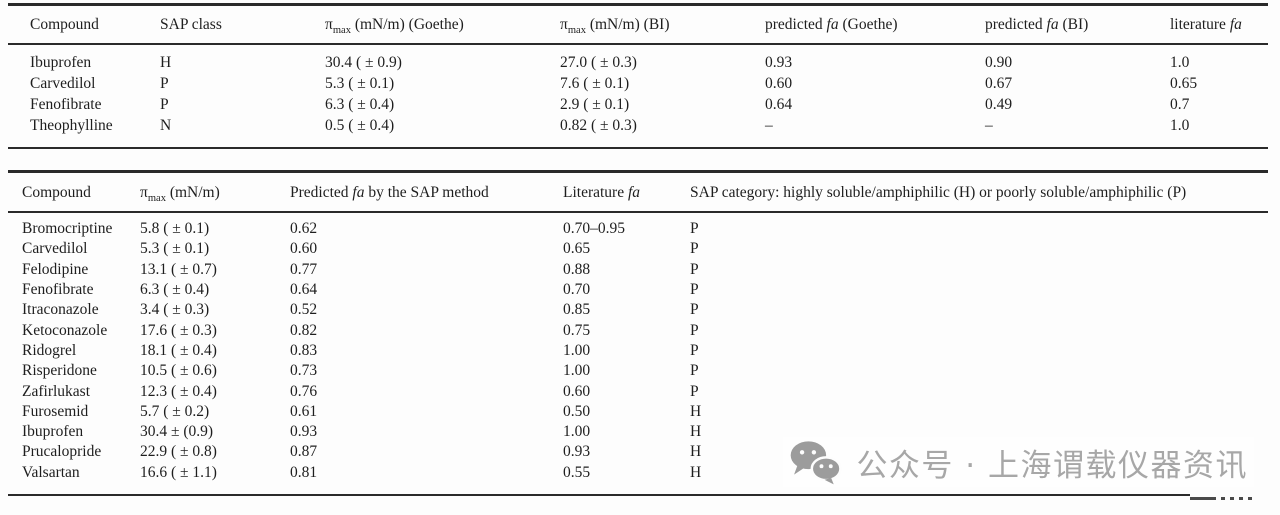  I want to click on cell: 0.49, so click(999, 104).